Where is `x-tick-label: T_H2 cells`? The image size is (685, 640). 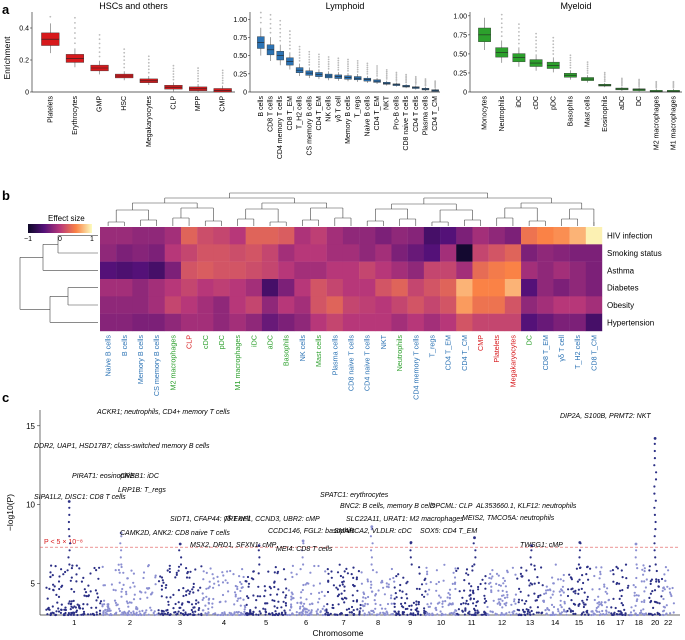
x-tick-label: T_H2 cells is located at coordinates (300, 113).